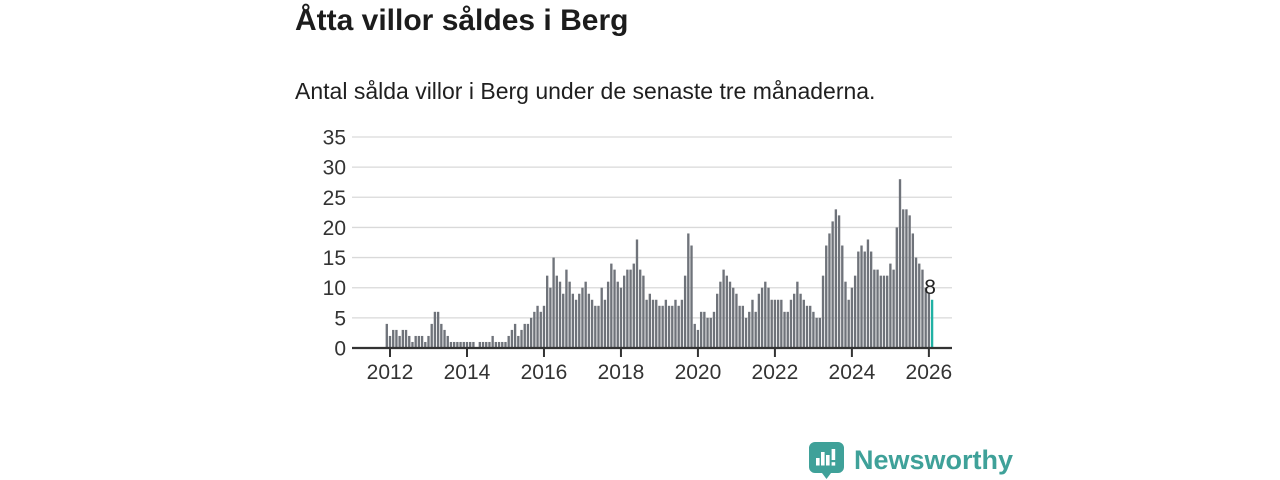 Image resolution: width=1280 pixels, height=480 pixels. Describe the element at coordinates (852, 372) in the screenshot. I see `svg-text: 2024` at that location.